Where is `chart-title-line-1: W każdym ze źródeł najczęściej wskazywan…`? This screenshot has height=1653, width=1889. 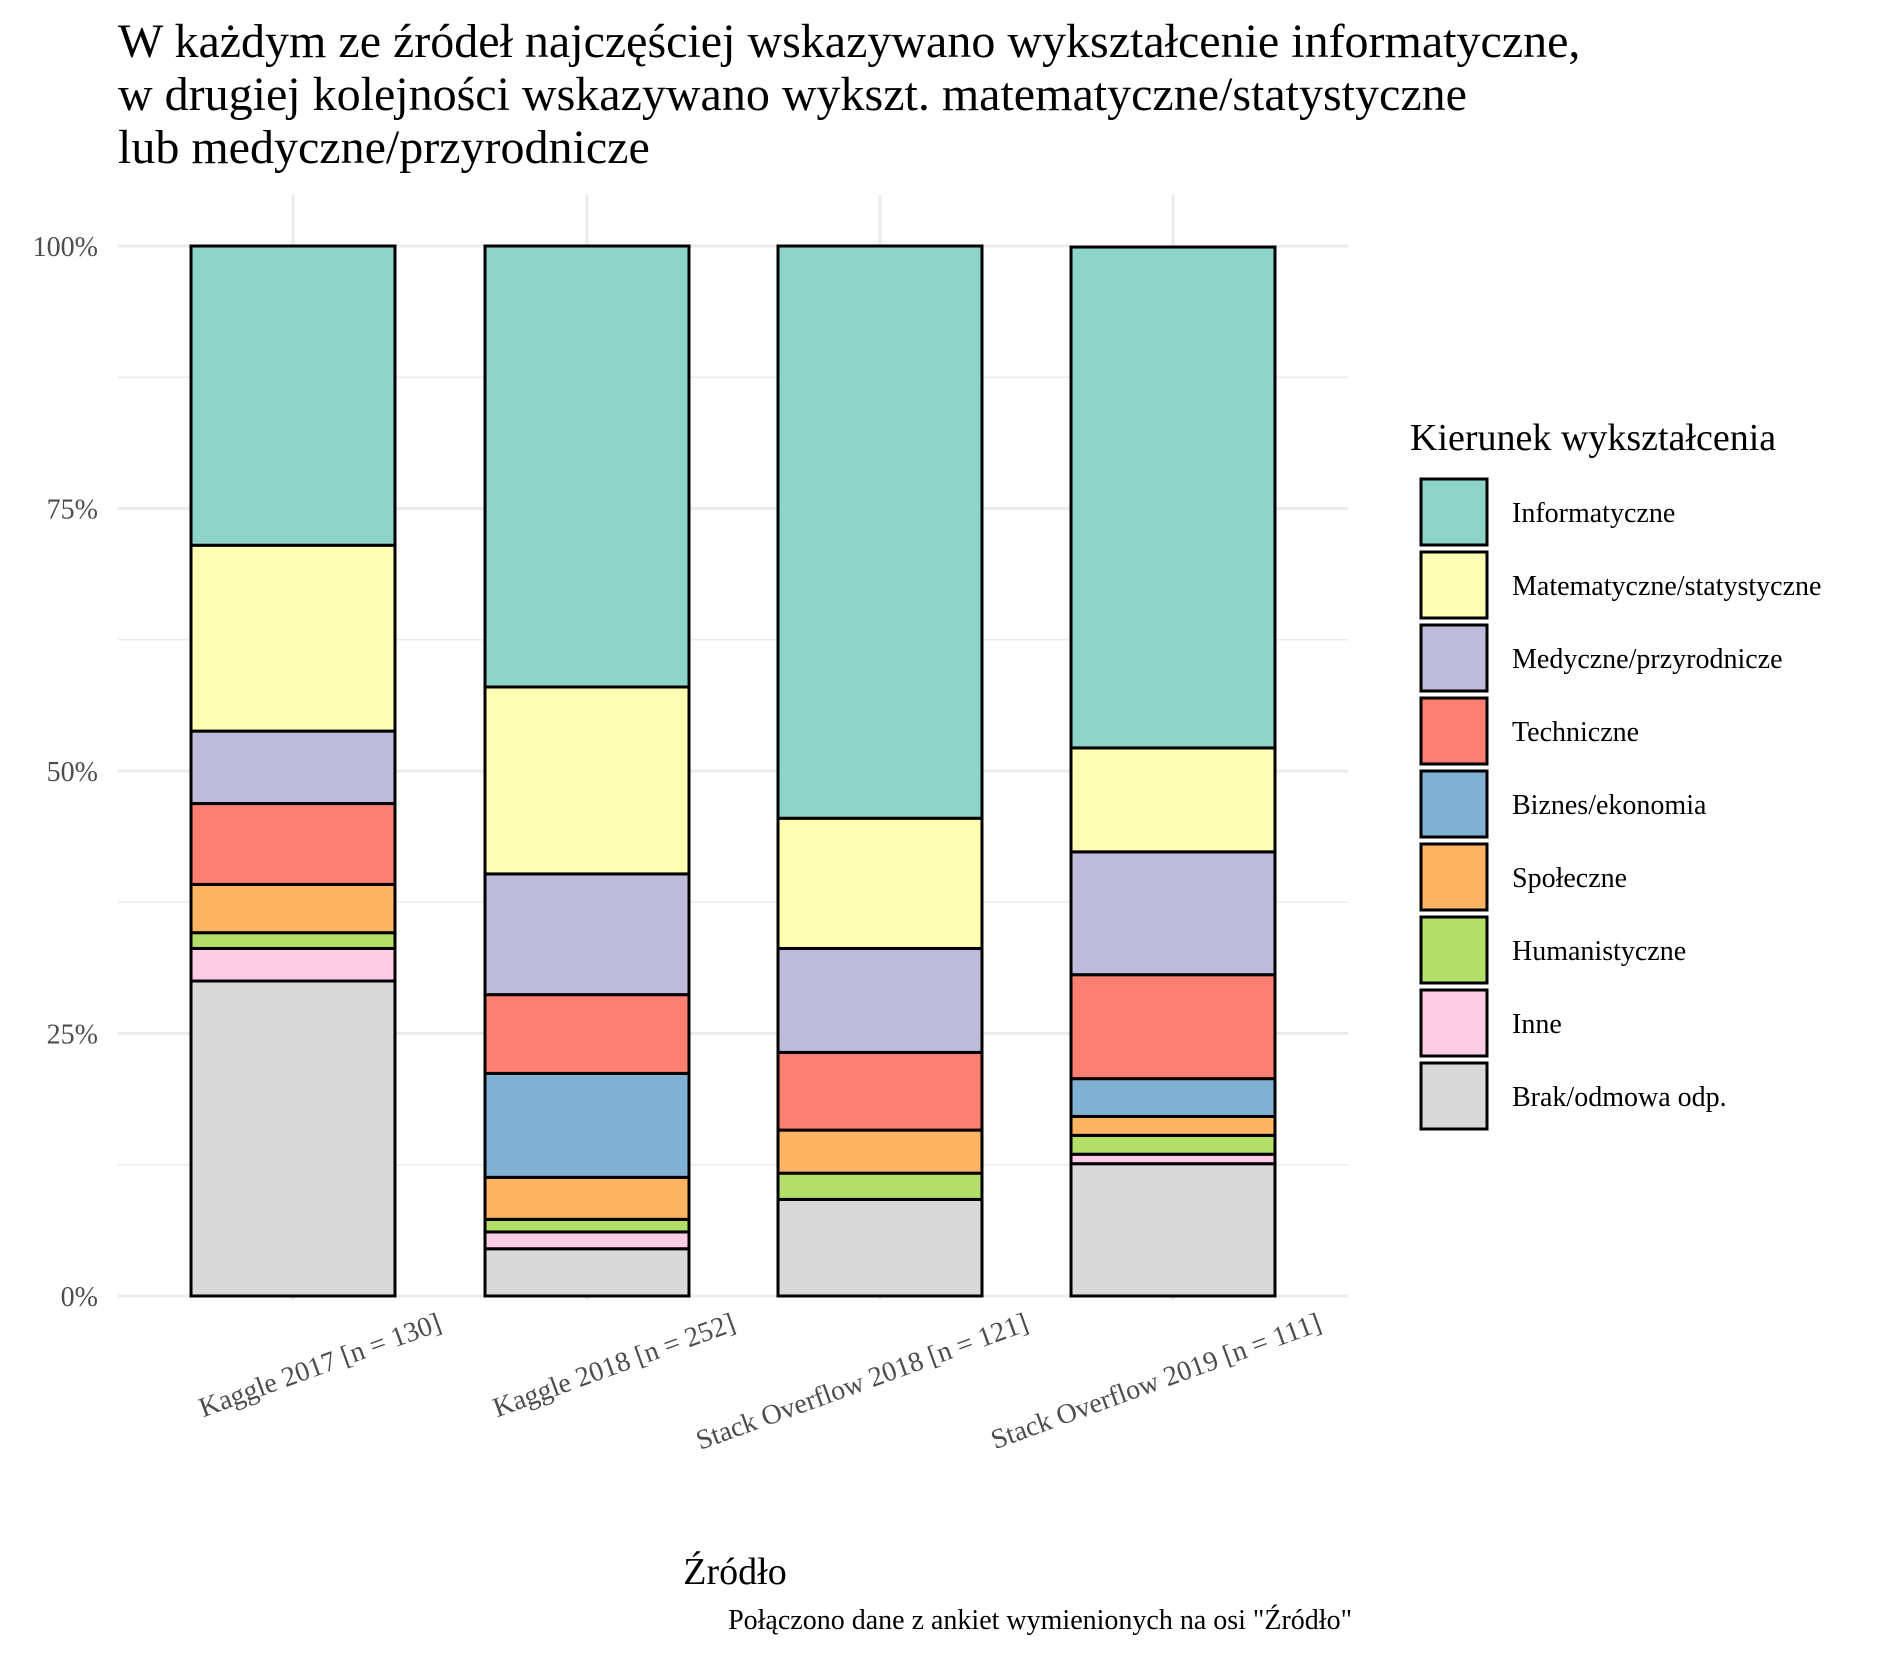 chart-title-line-1: W każdym ze źródeł najczęściej wskazywan… is located at coordinates (849, 41).